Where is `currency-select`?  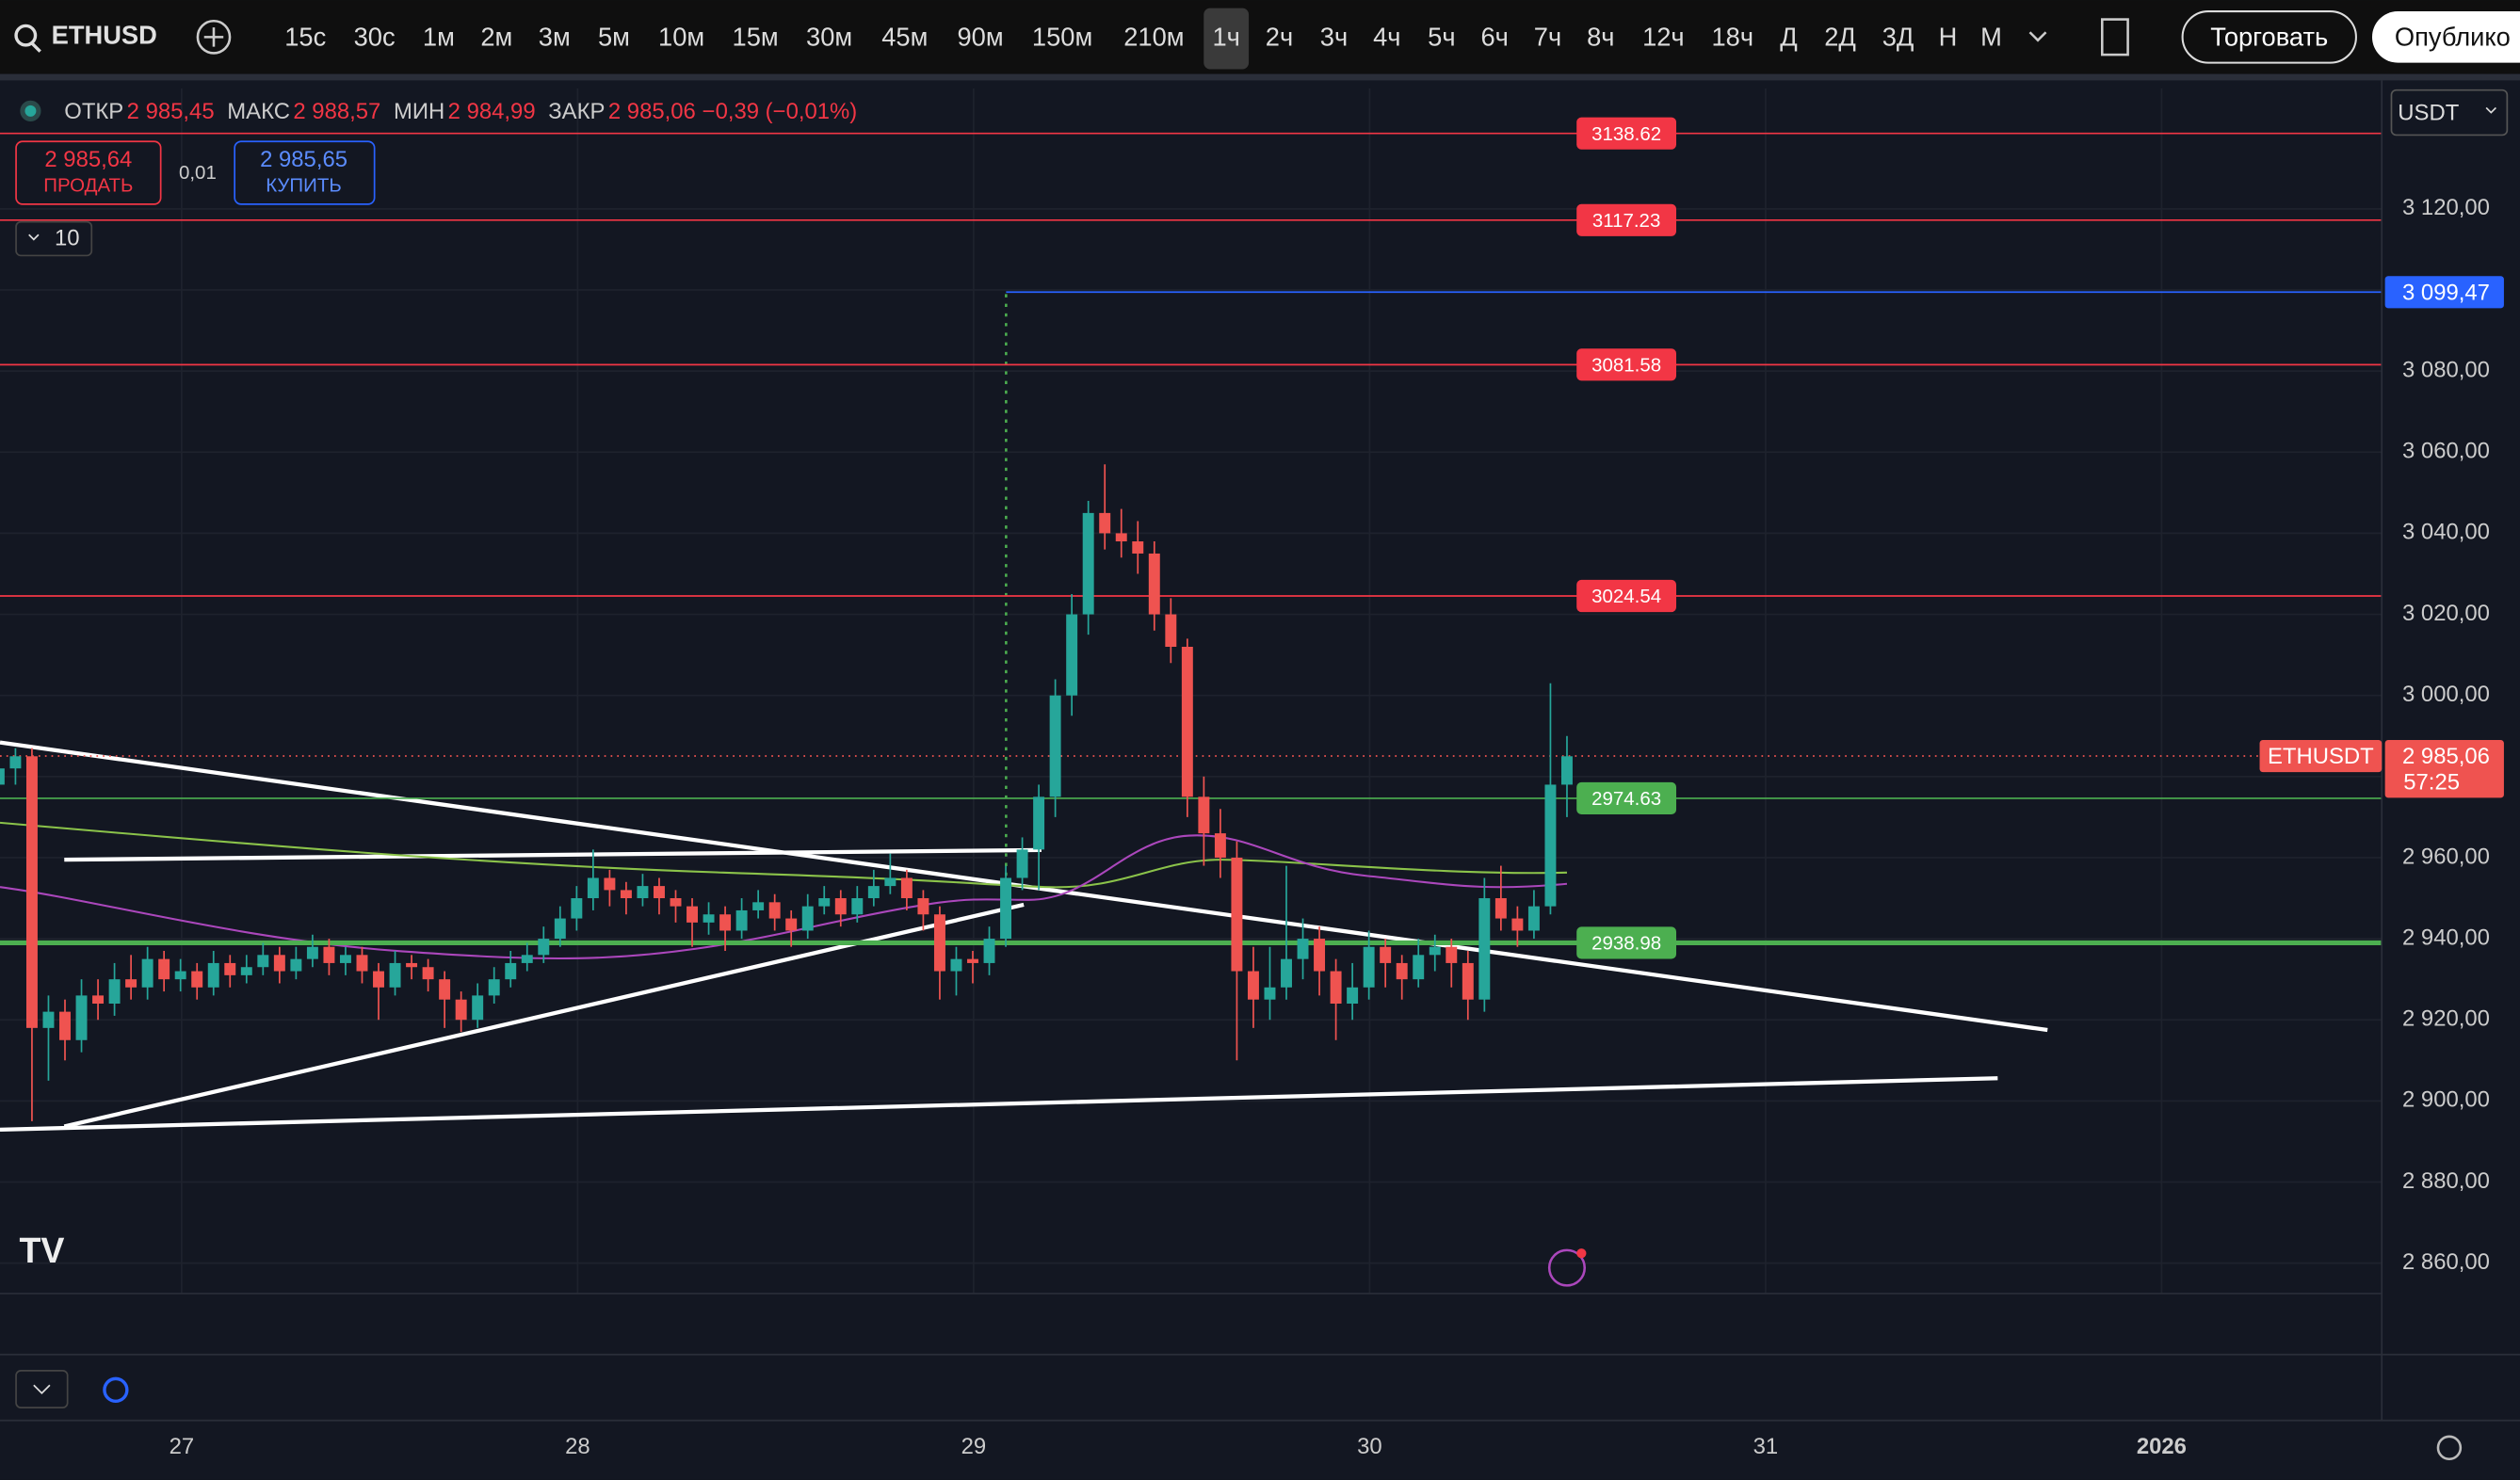
currency-select is located at coordinates (2449, 112).